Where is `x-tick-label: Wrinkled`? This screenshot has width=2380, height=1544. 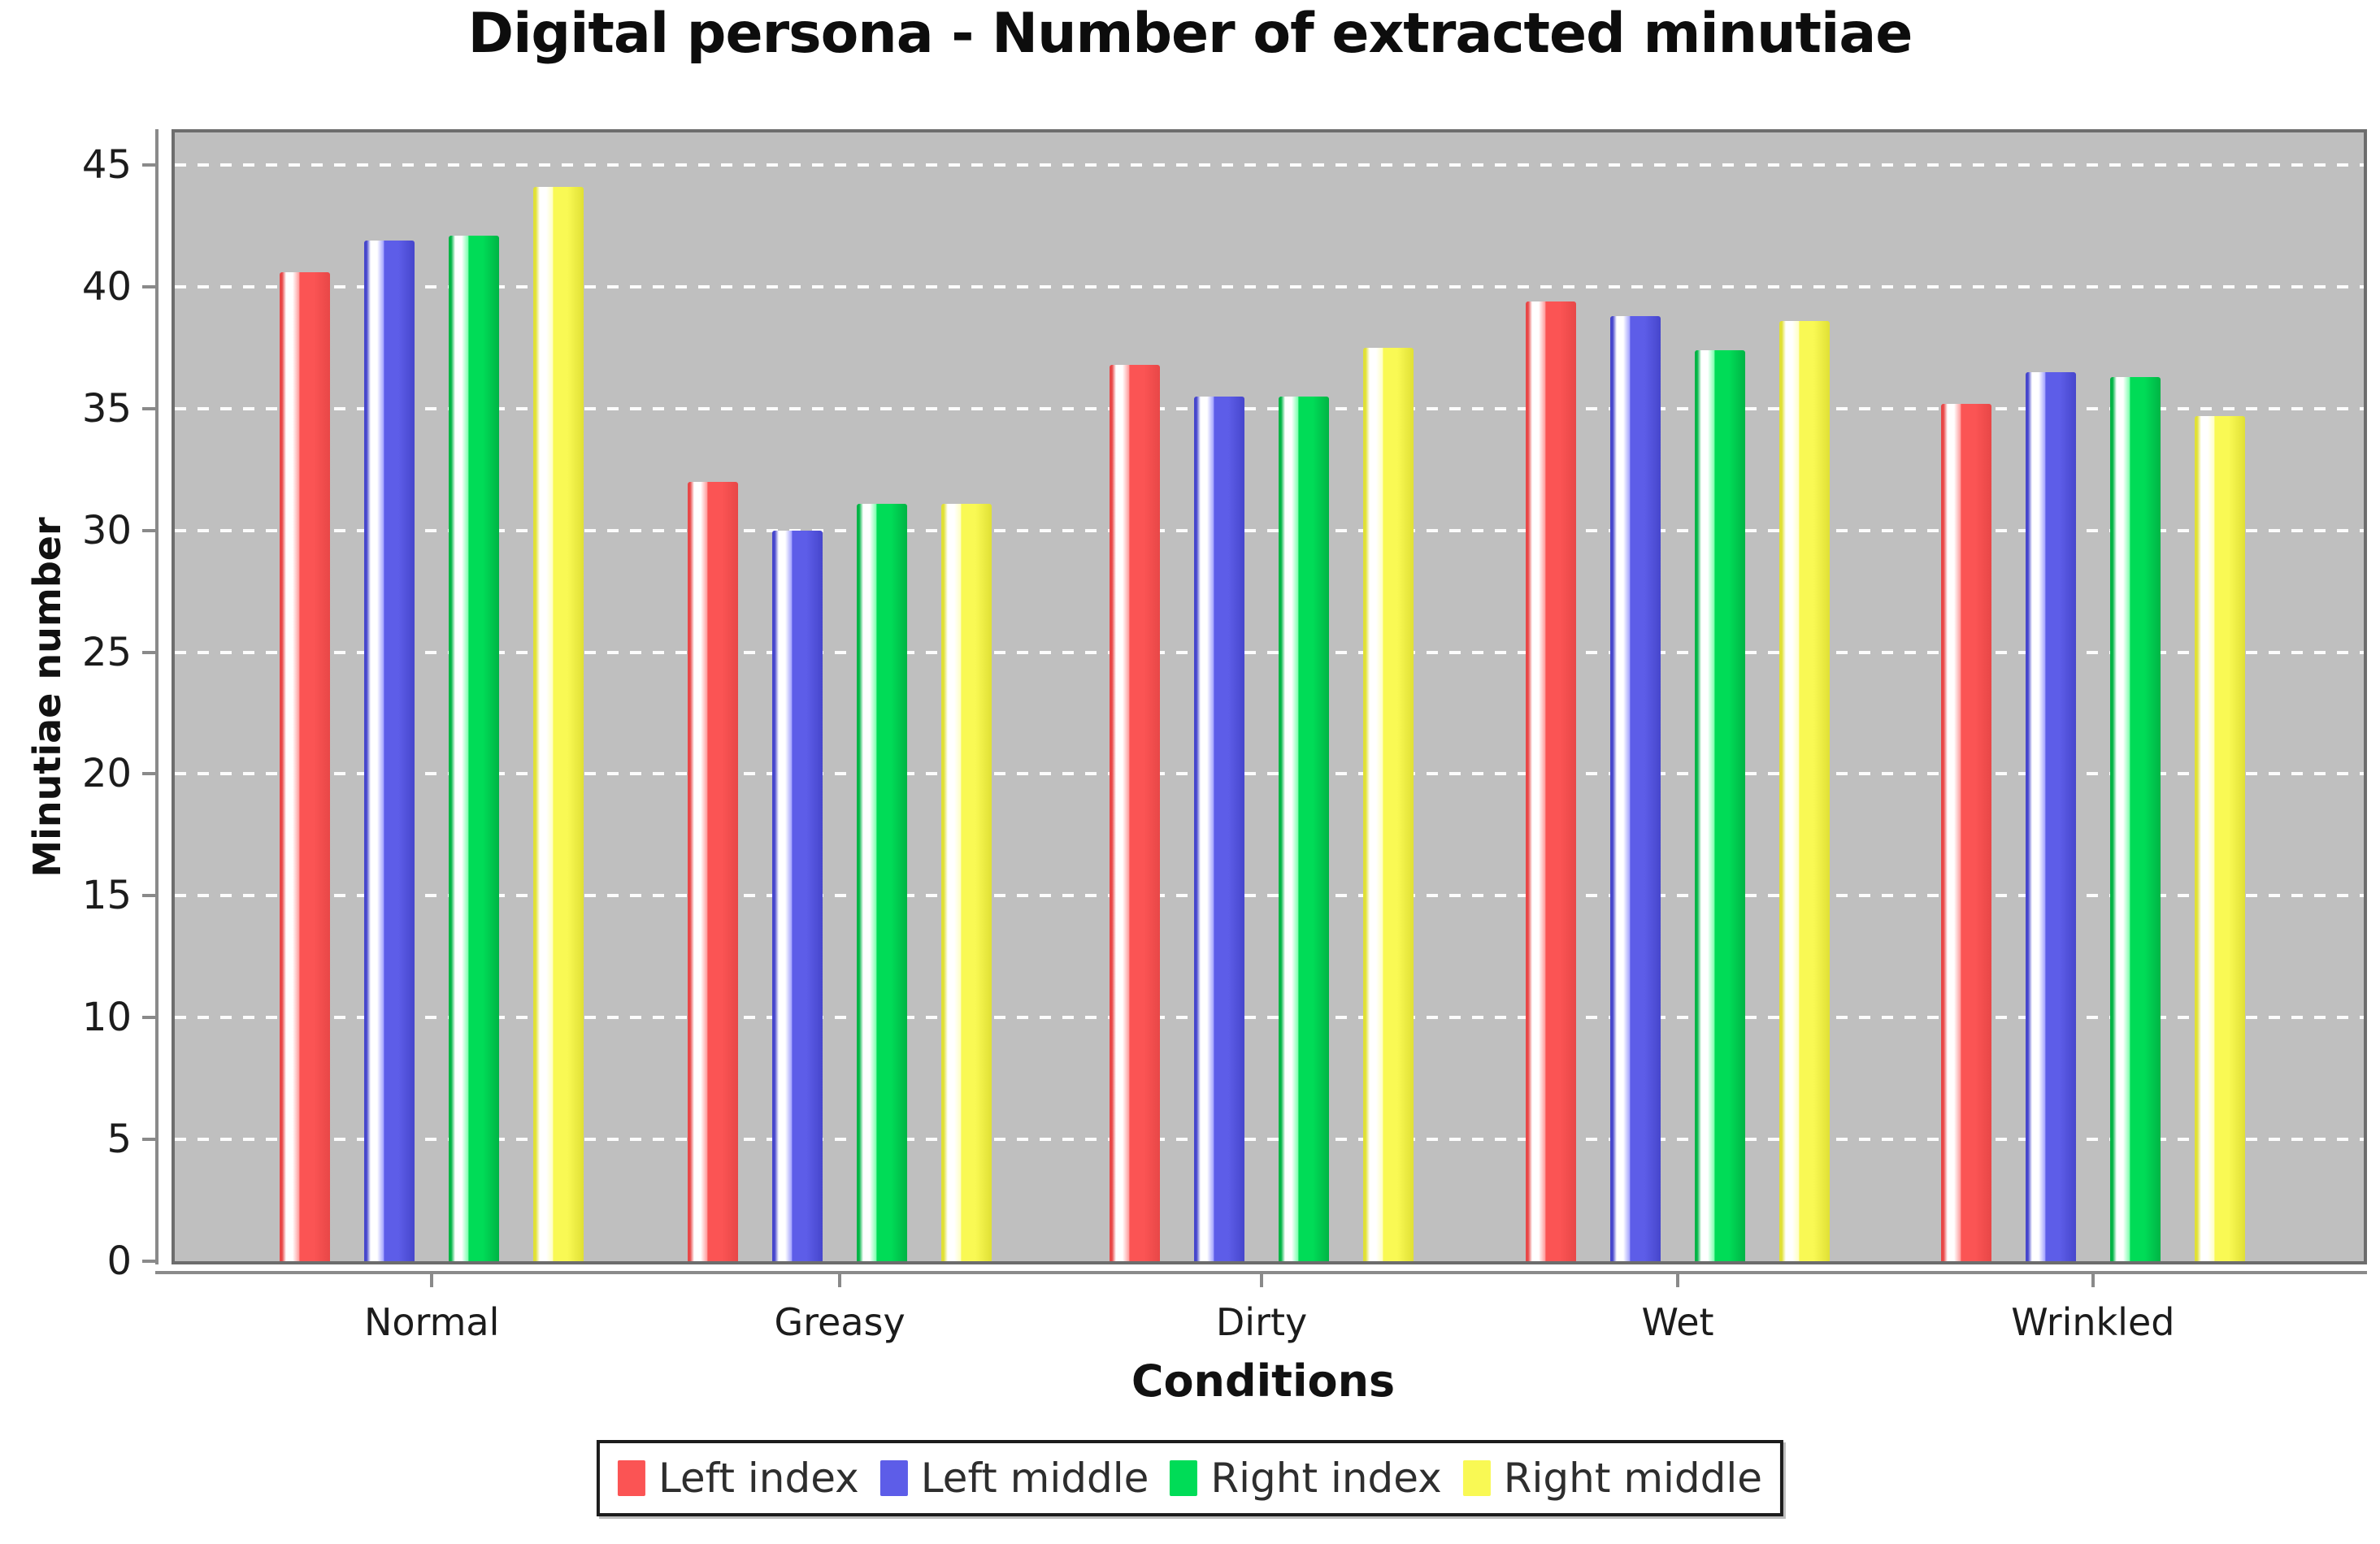
x-tick-label: Wrinkled is located at coordinates (2093, 1322).